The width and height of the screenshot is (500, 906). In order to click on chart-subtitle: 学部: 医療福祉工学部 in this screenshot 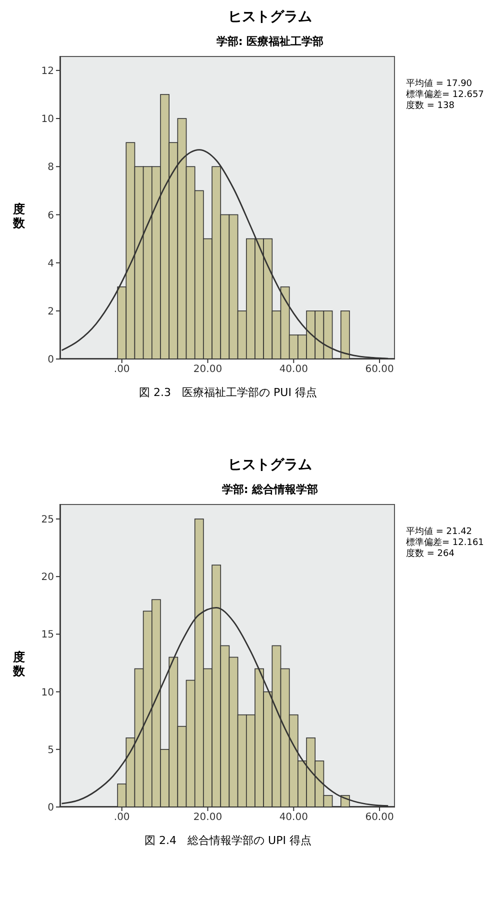, I will do `click(270, 41)`.